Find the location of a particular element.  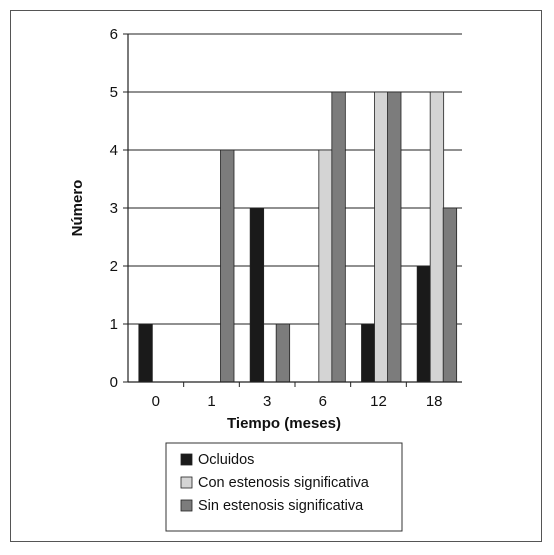

y-tick-label: 4 is located at coordinates (114, 150).